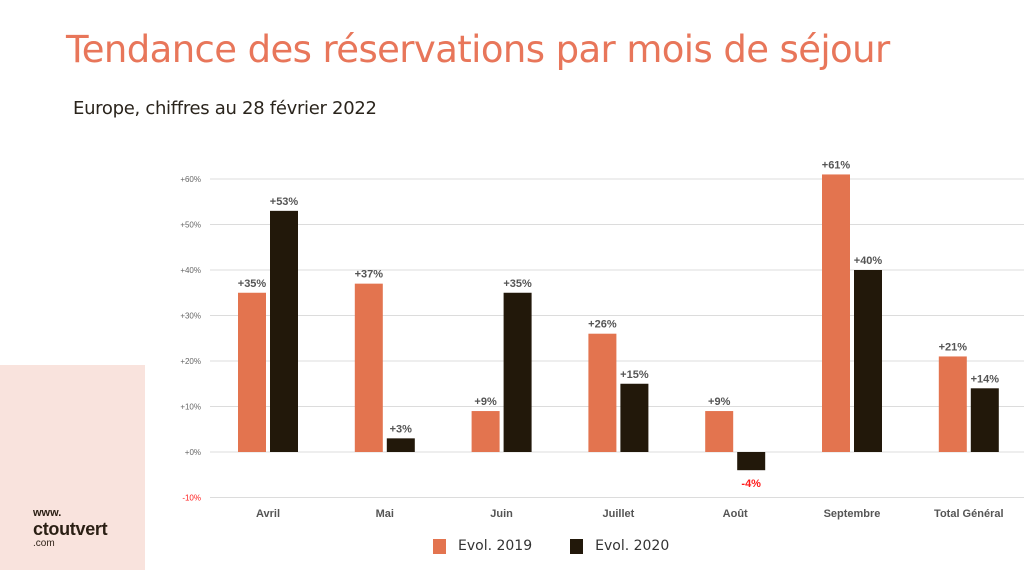  I want to click on data-label: +40%, so click(868, 261).